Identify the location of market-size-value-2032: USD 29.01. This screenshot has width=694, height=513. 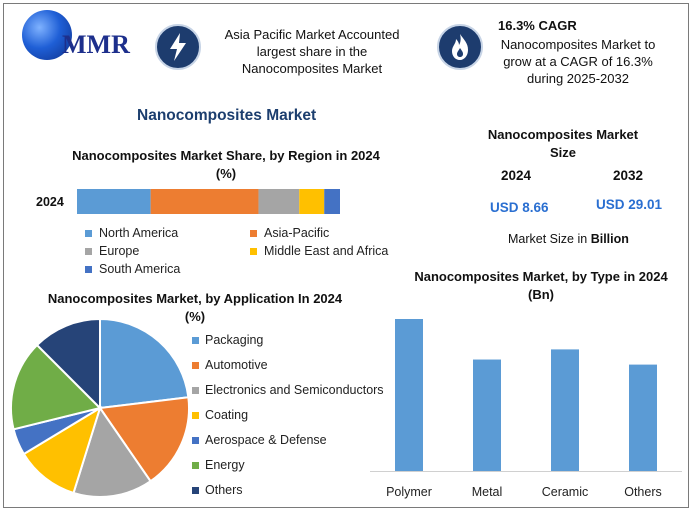
(629, 204).